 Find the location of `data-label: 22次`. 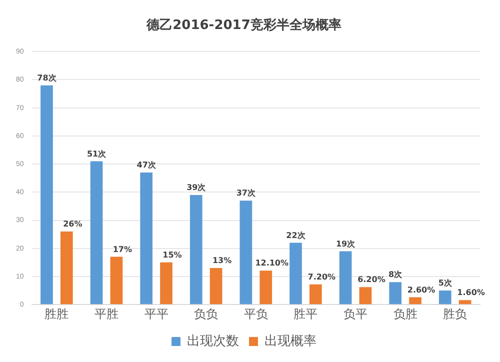

data-label: 22次 is located at coordinates (296, 235).